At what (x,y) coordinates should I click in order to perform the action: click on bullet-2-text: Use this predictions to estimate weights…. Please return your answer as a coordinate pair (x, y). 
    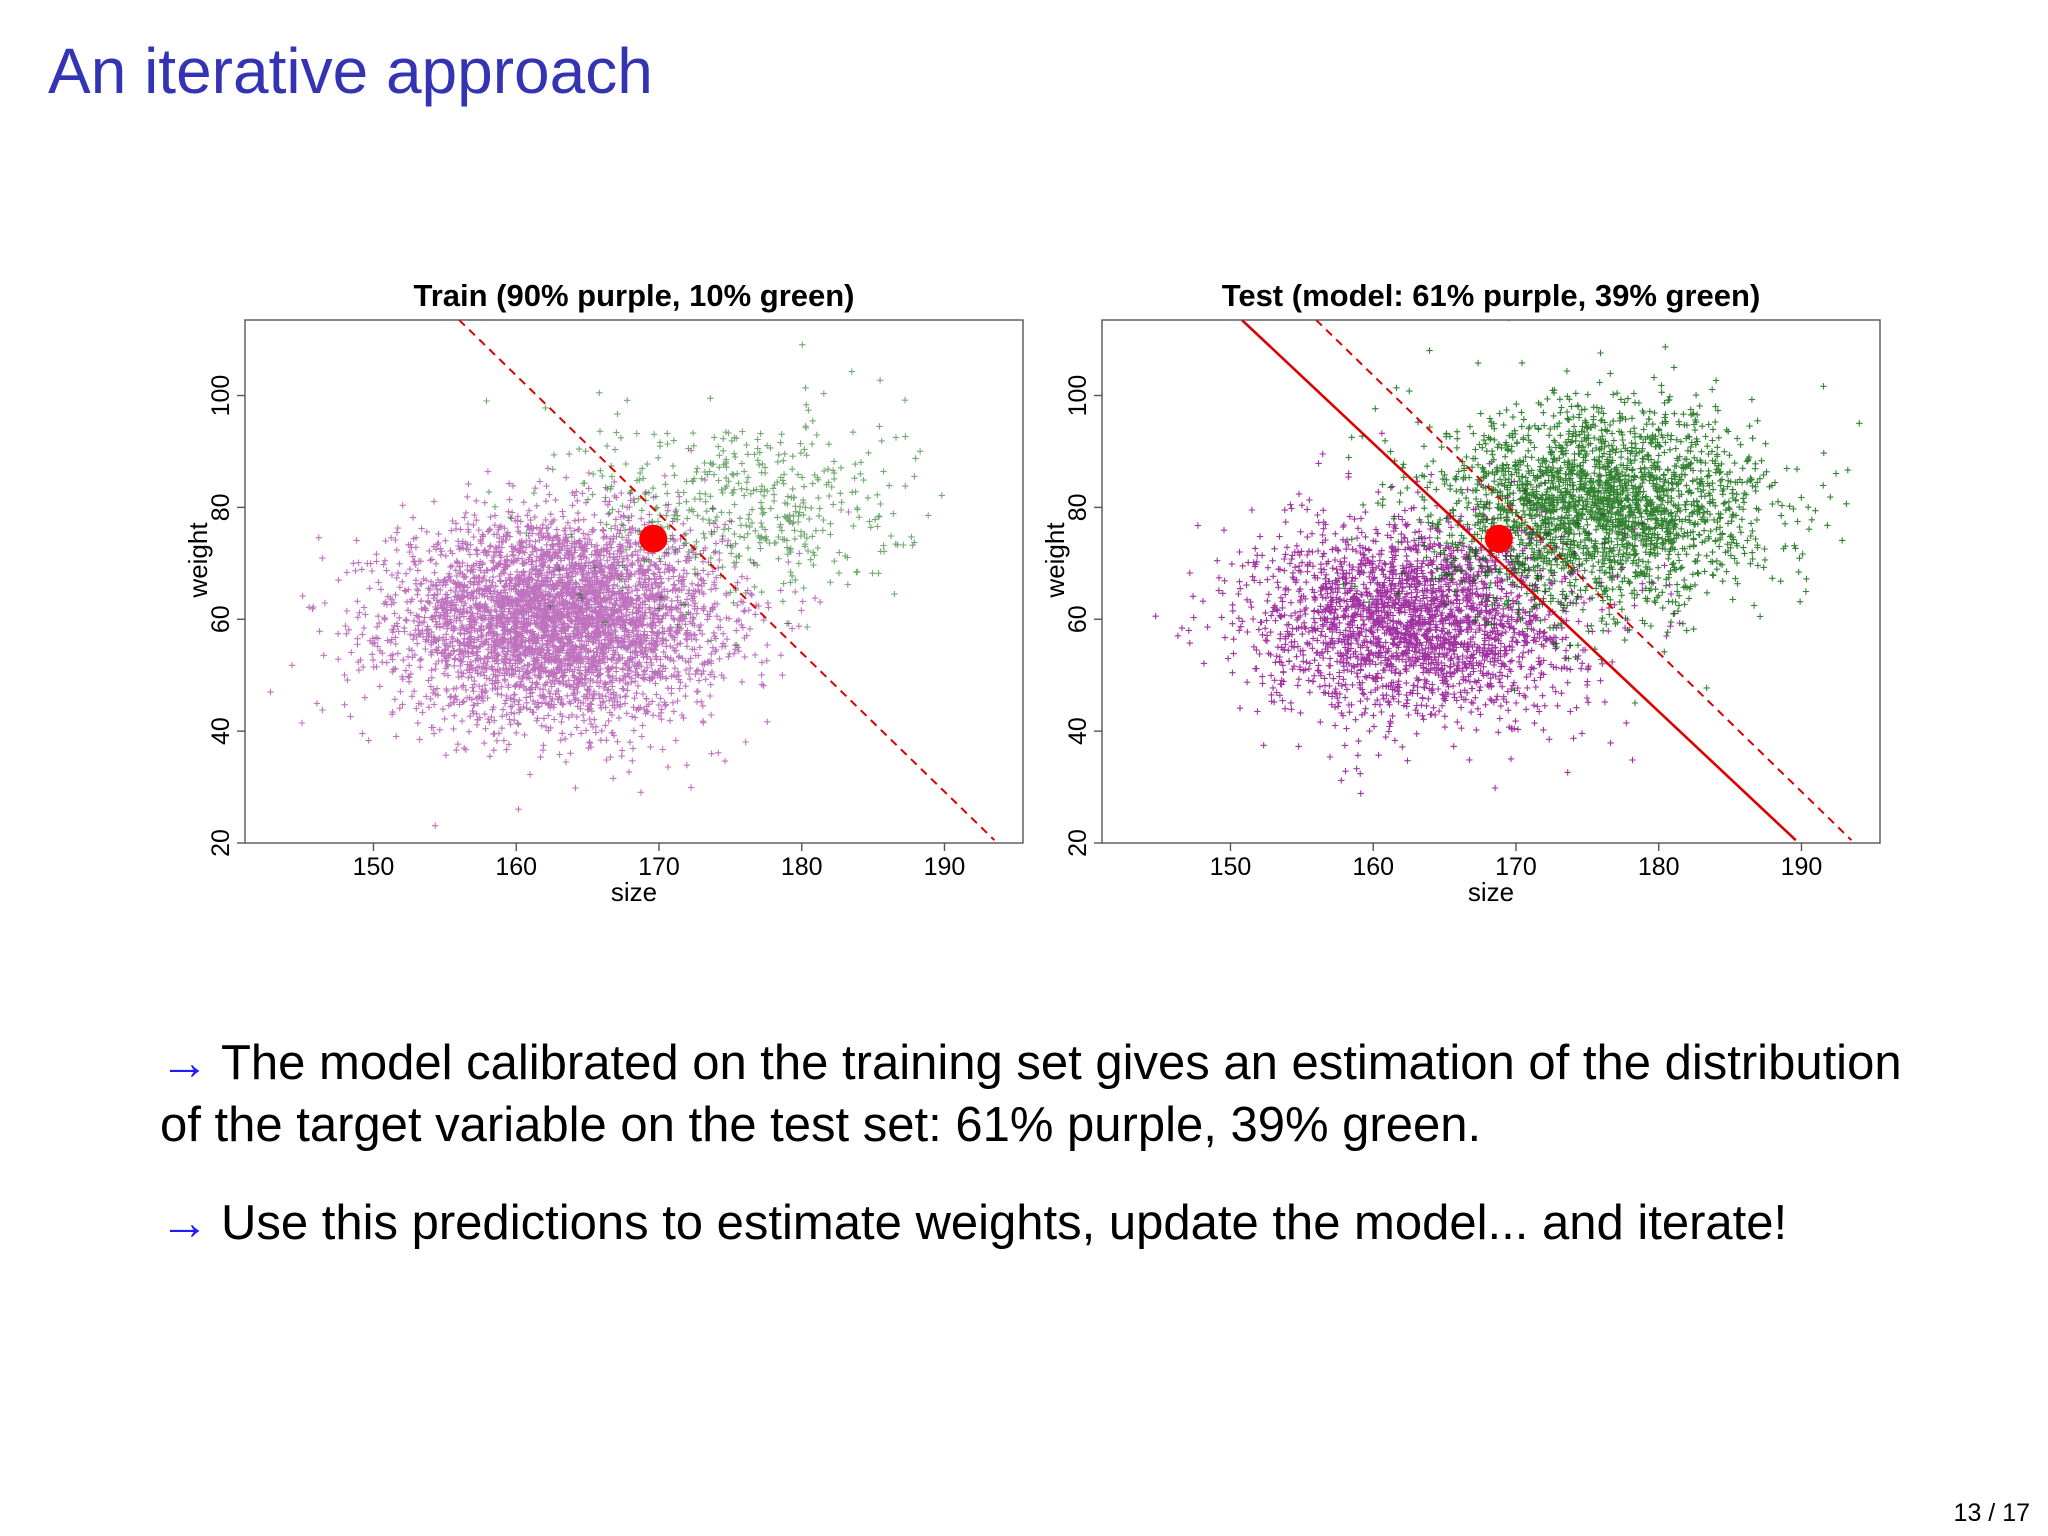
    Looking at the image, I should click on (1004, 1223).